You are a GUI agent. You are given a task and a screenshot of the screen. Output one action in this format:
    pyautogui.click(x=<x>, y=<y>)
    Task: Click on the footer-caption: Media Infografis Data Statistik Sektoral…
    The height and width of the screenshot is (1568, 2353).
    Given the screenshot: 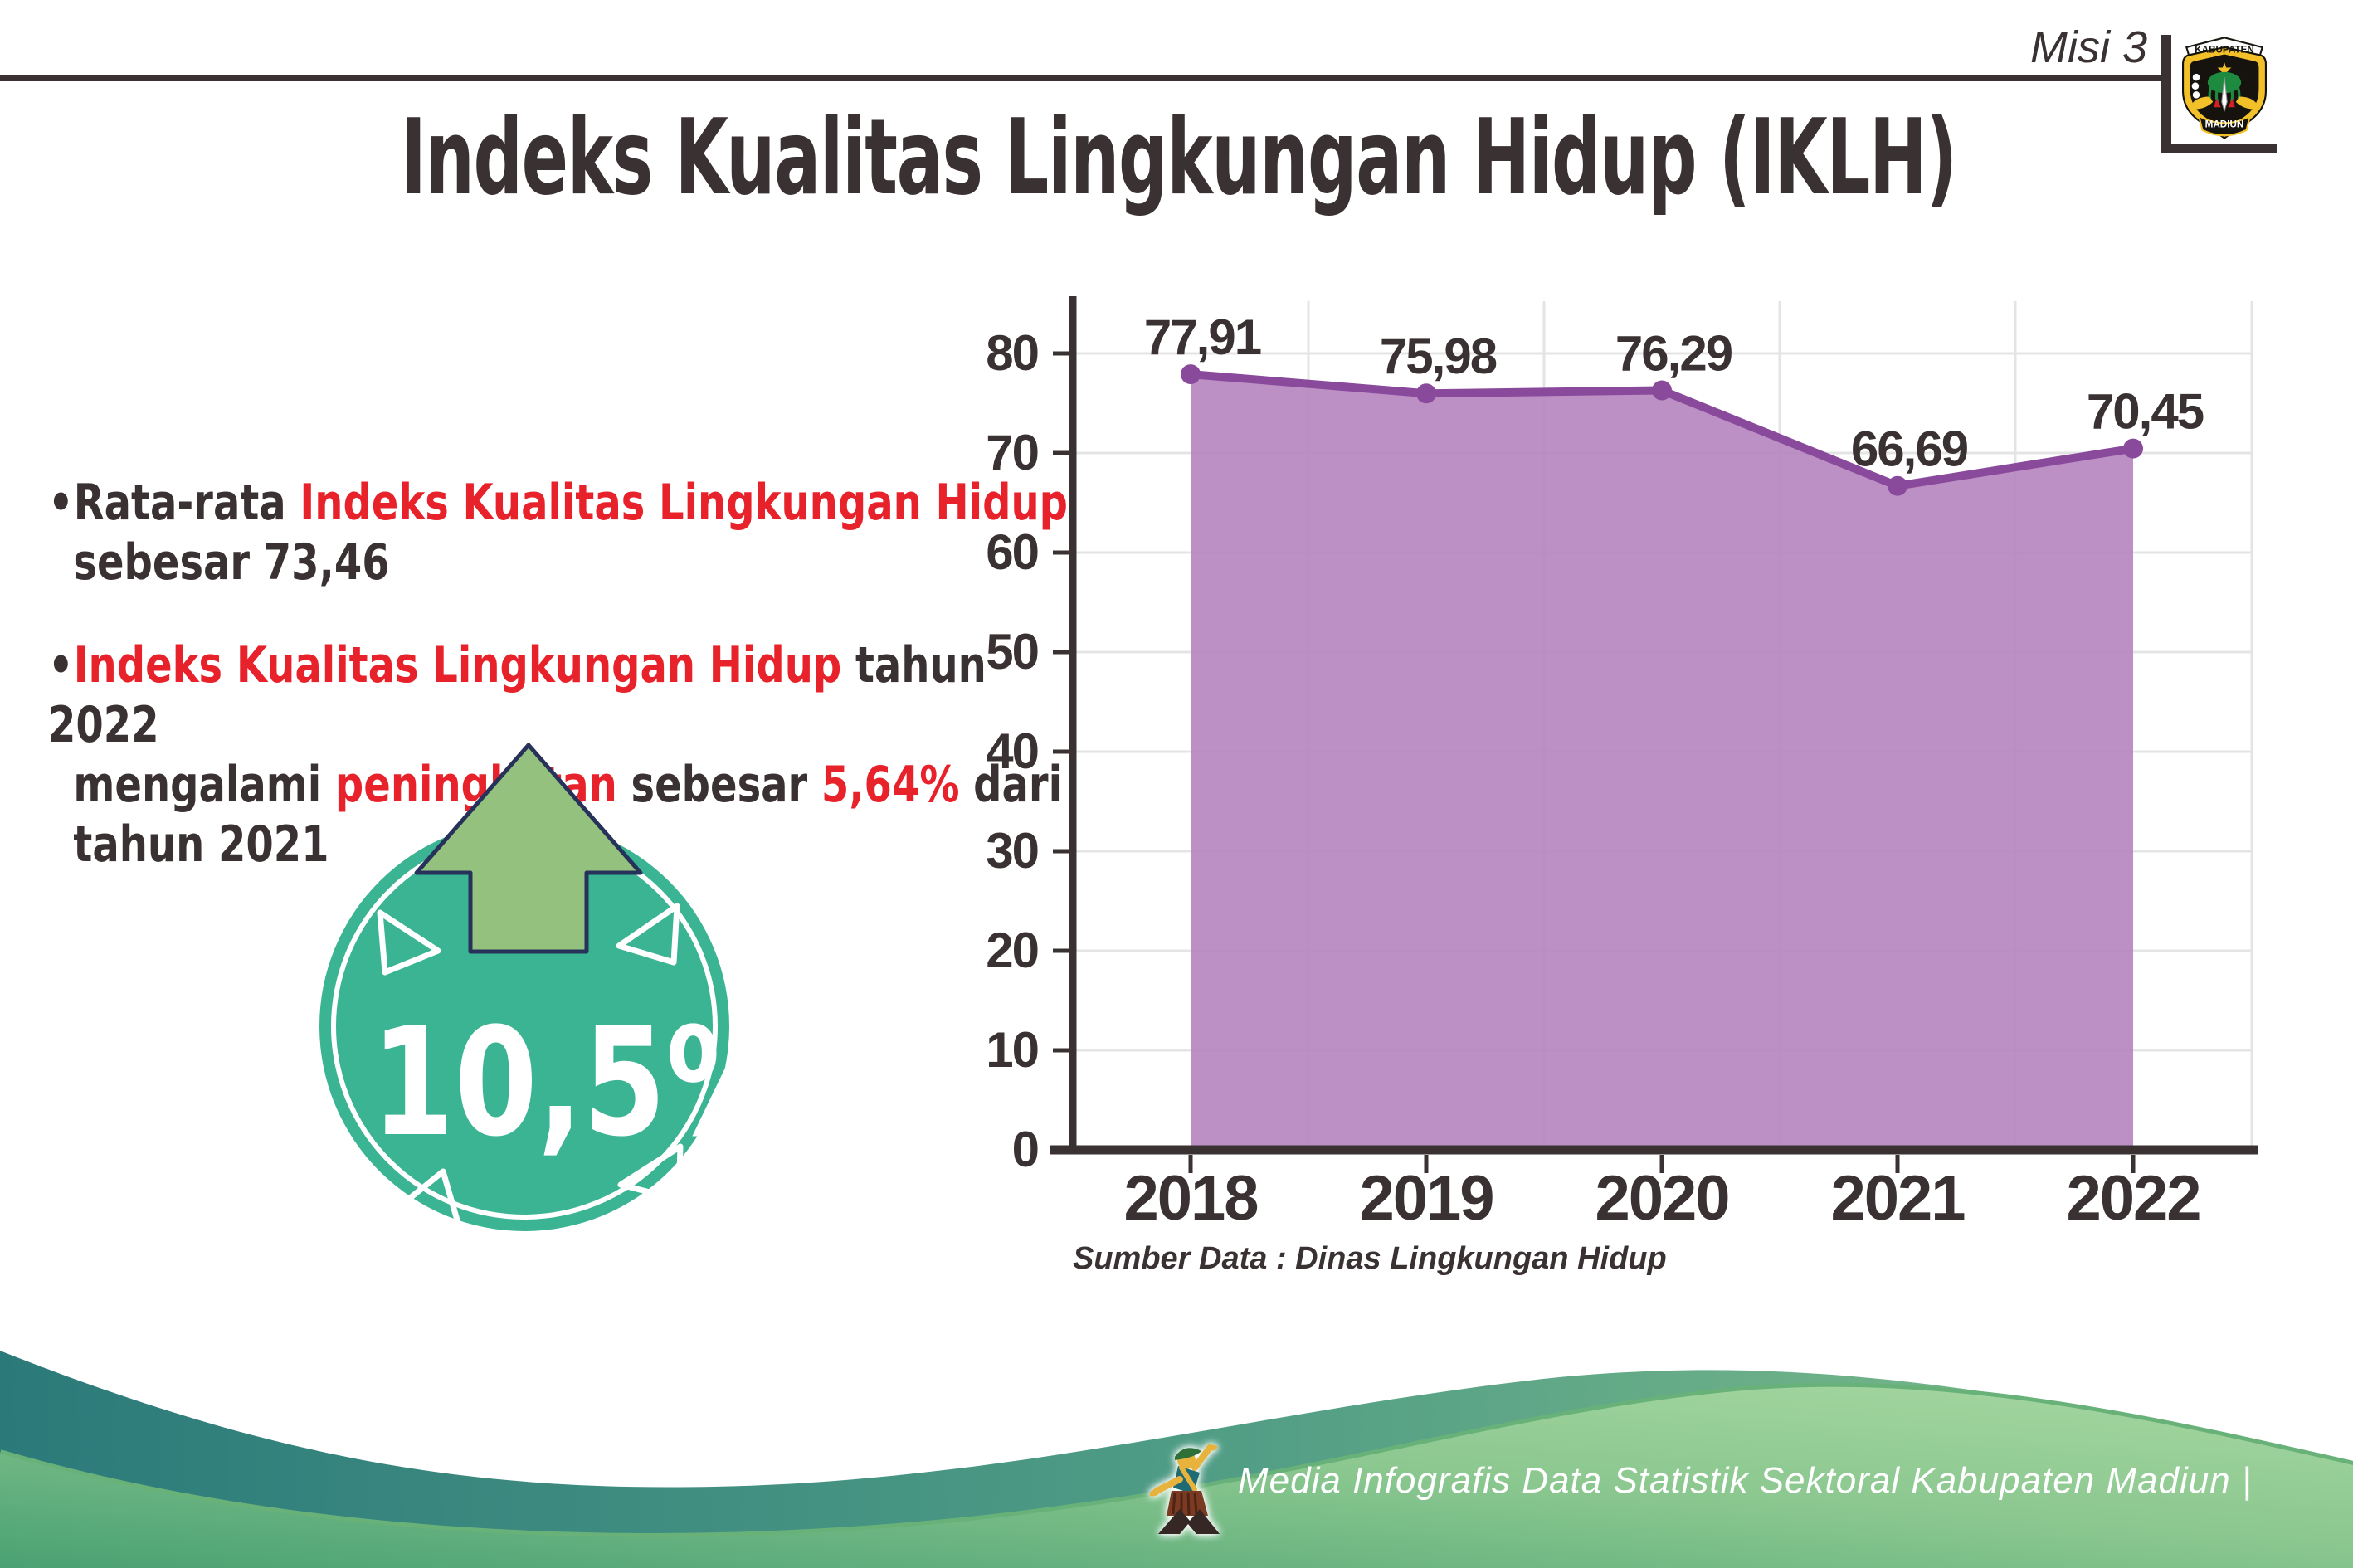 What is the action you would take?
    pyautogui.click(x=1745, y=1480)
    